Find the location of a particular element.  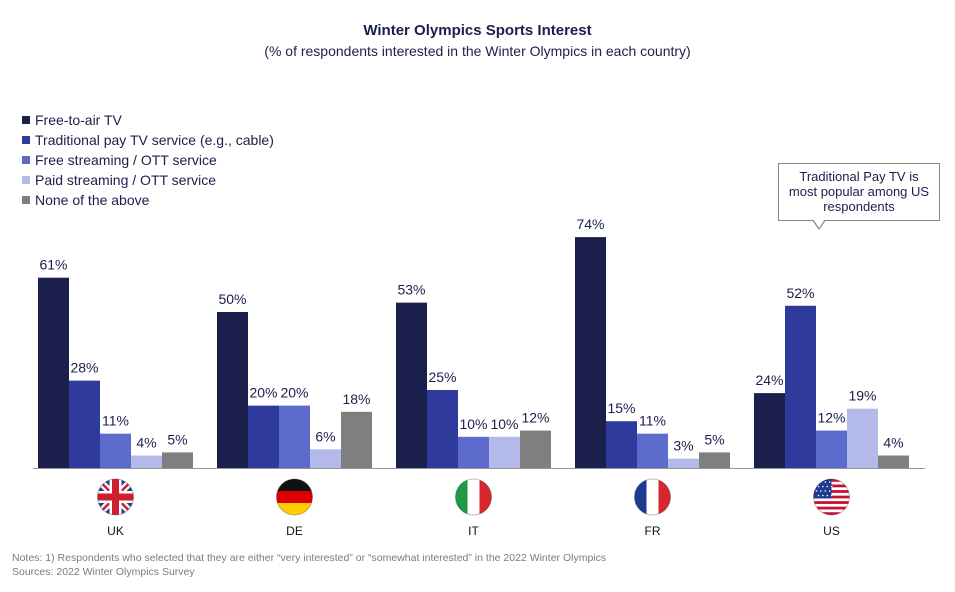

data-label: 28% is located at coordinates (84, 368).